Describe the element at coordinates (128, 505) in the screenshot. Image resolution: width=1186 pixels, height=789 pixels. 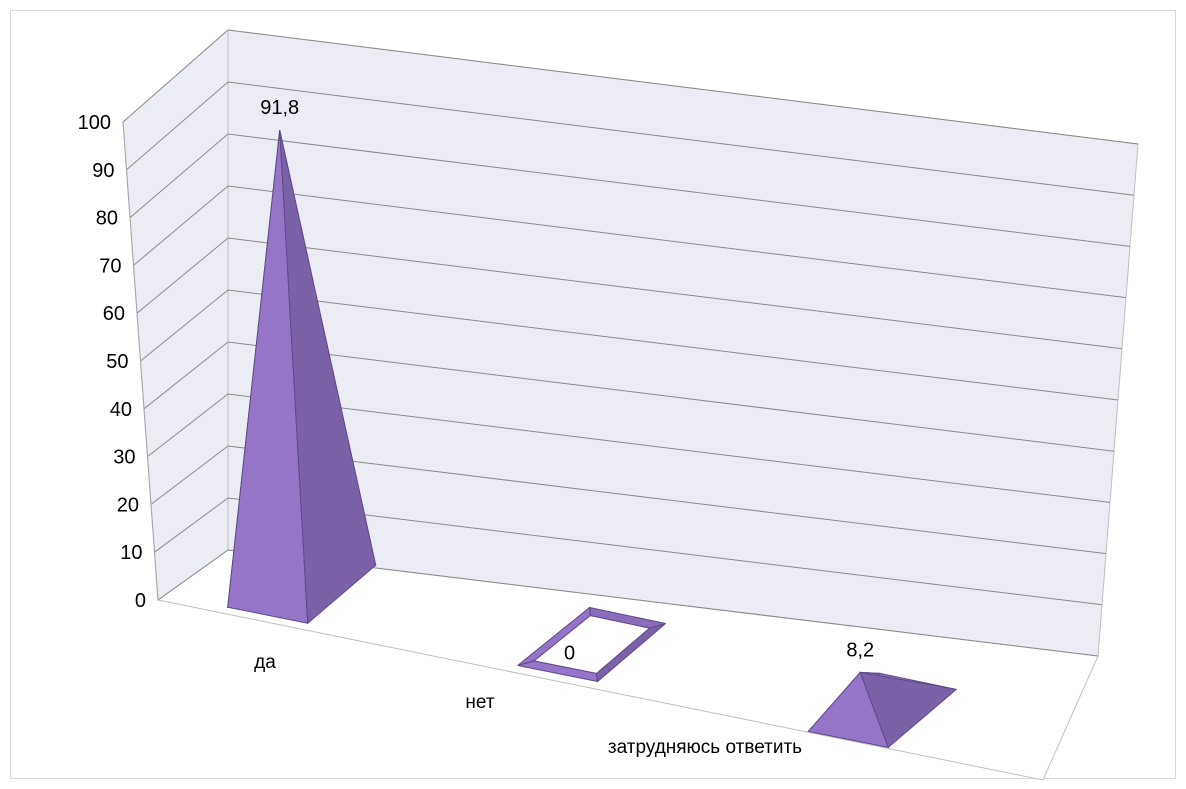
I see `y-tick-label: 20` at that location.